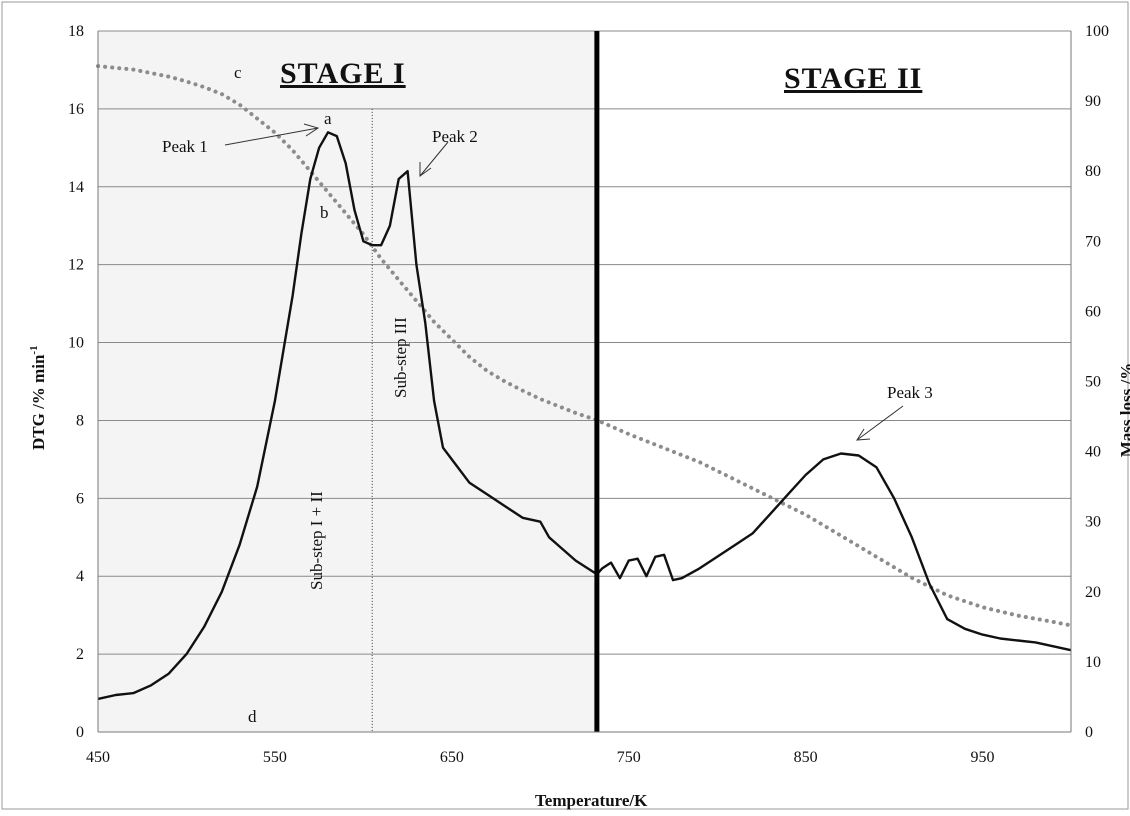 This screenshot has width=1130, height=816. Describe the element at coordinates (185, 146) in the screenshot. I see `peak1-label: Peak 1` at that location.